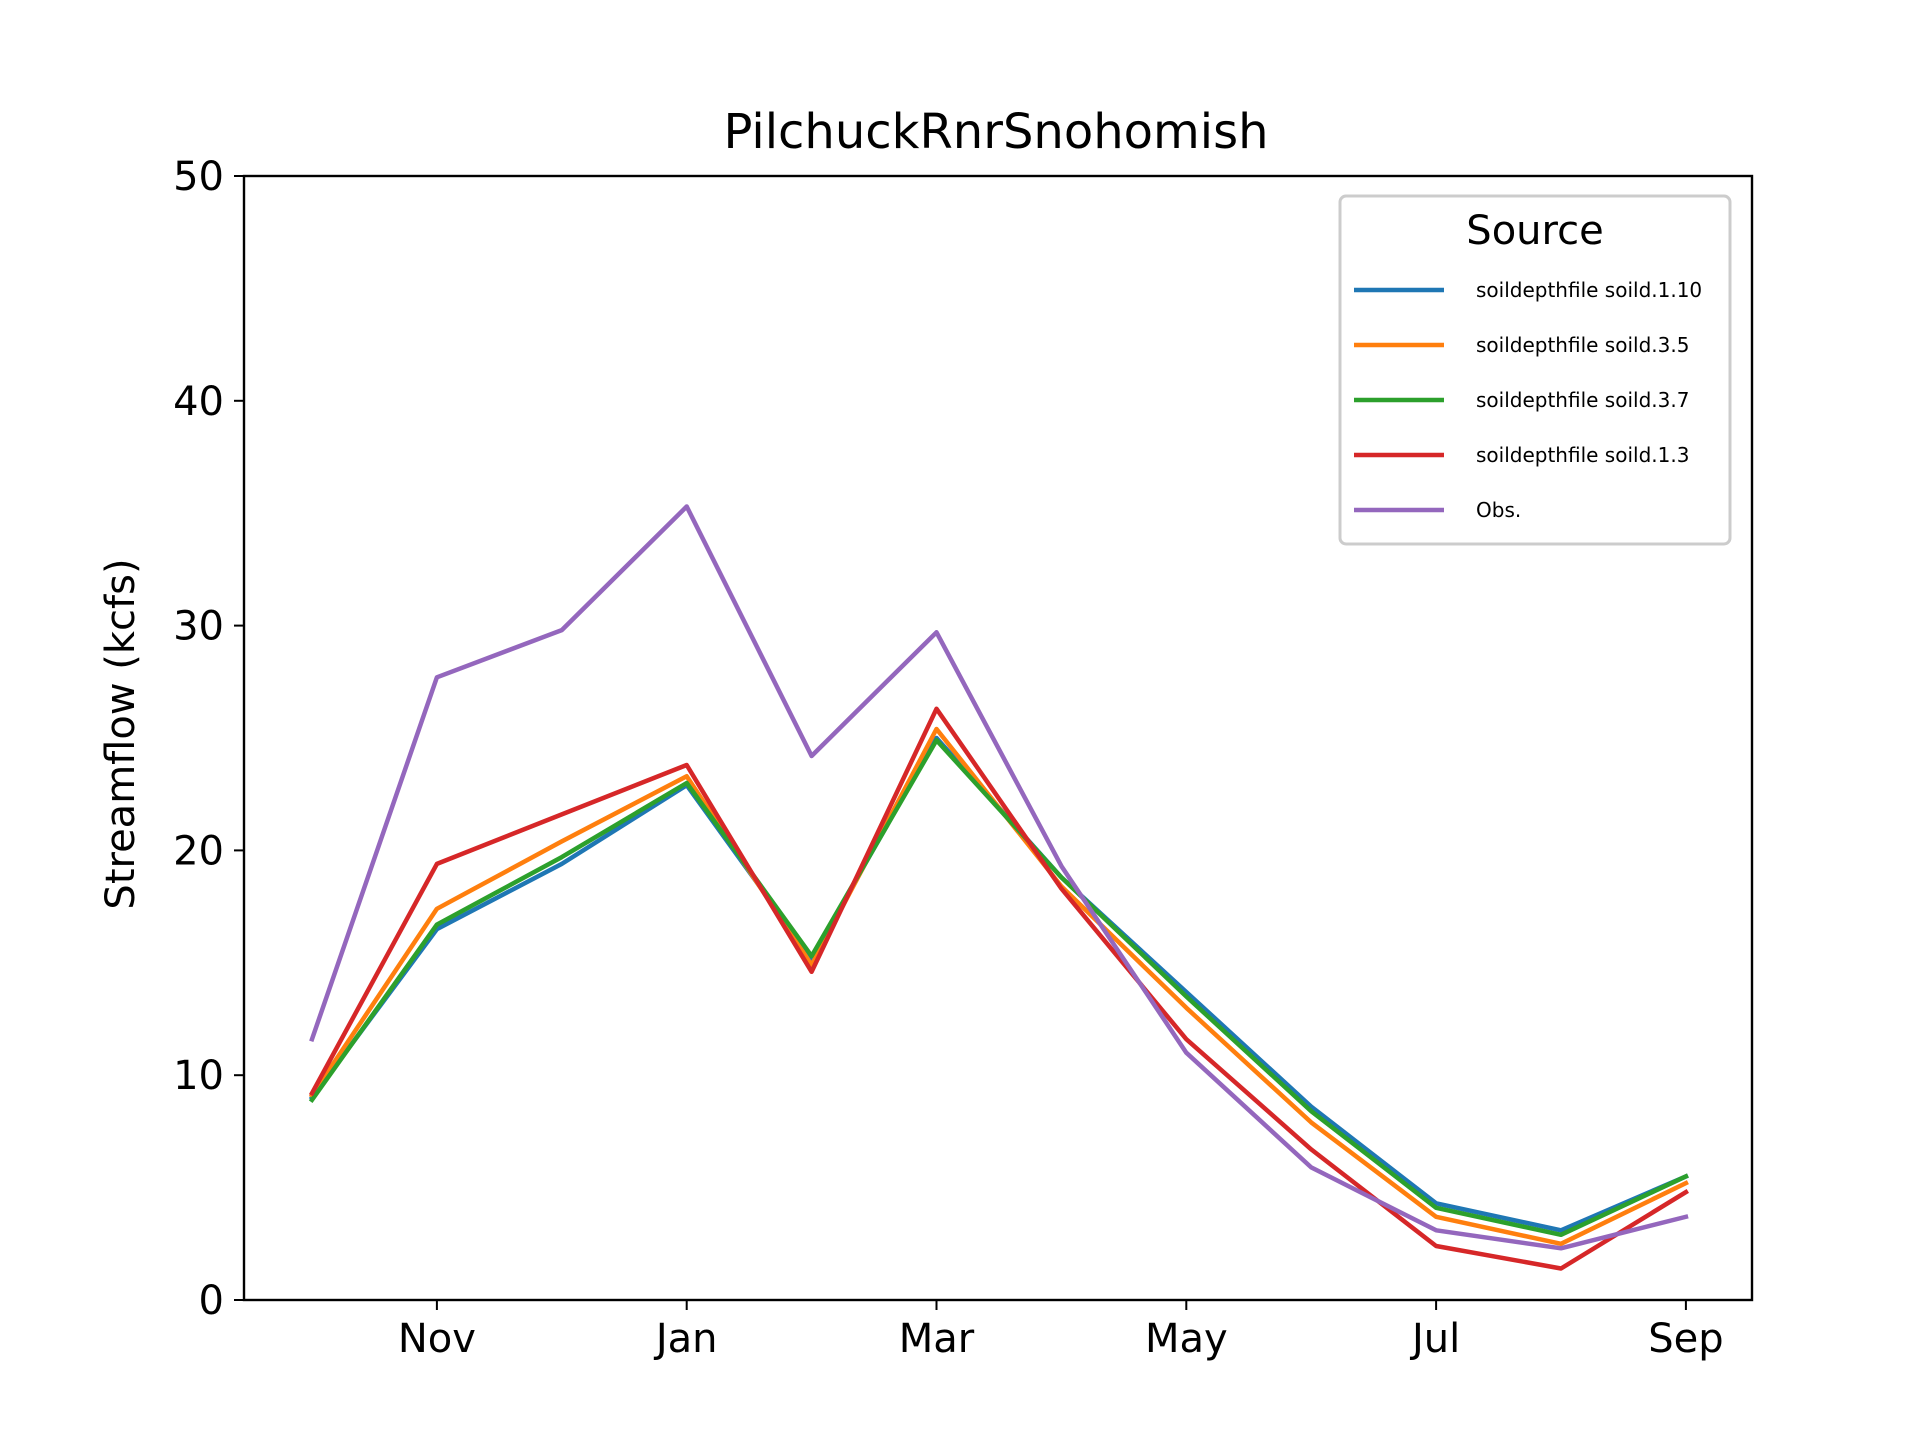 This screenshot has height=1440, width=1920. What do you see at coordinates (1498, 510) in the screenshot?
I see `legend-label: Obs.` at bounding box center [1498, 510].